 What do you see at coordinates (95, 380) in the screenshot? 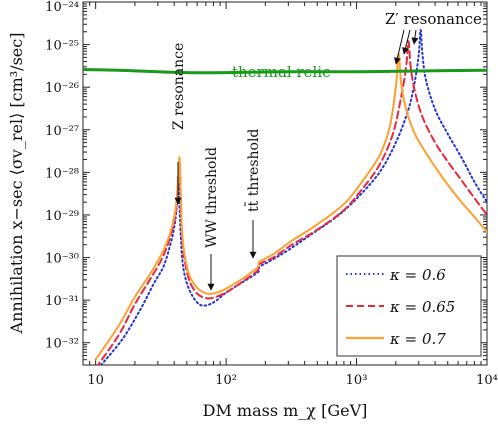
I see `x-tick-label: 10` at bounding box center [95, 380].